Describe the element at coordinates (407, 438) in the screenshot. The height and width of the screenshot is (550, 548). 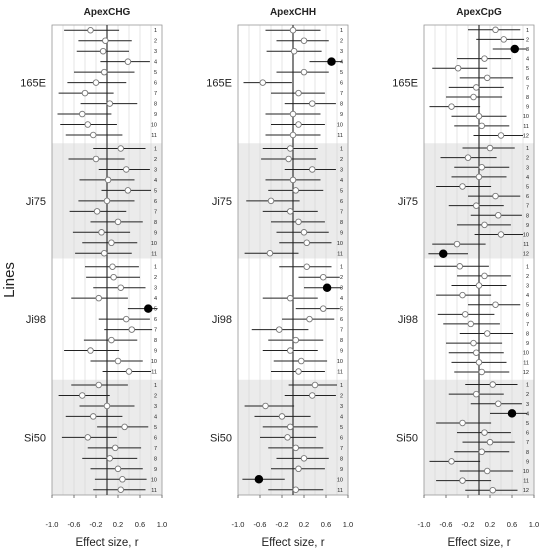
I see `group-label: Si50` at that location.